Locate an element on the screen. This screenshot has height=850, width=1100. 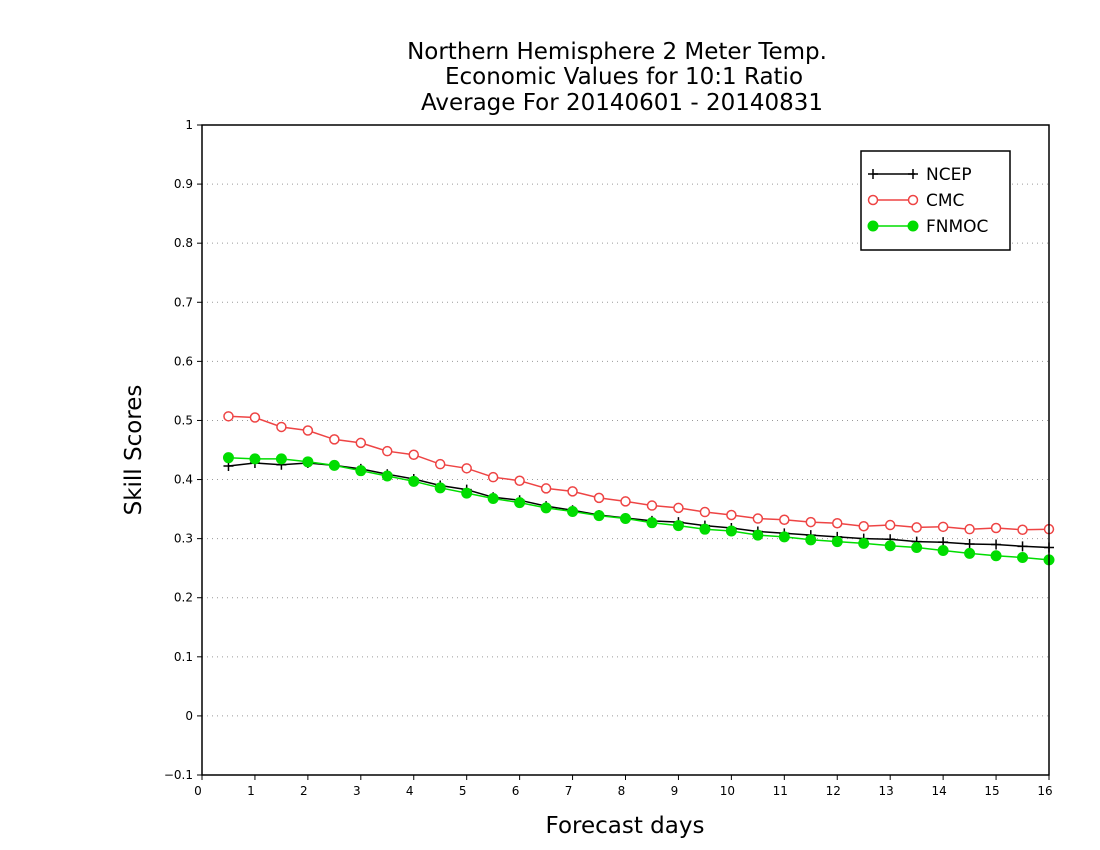
y-axis-label: Skill Scores is located at coordinates (134, 450).